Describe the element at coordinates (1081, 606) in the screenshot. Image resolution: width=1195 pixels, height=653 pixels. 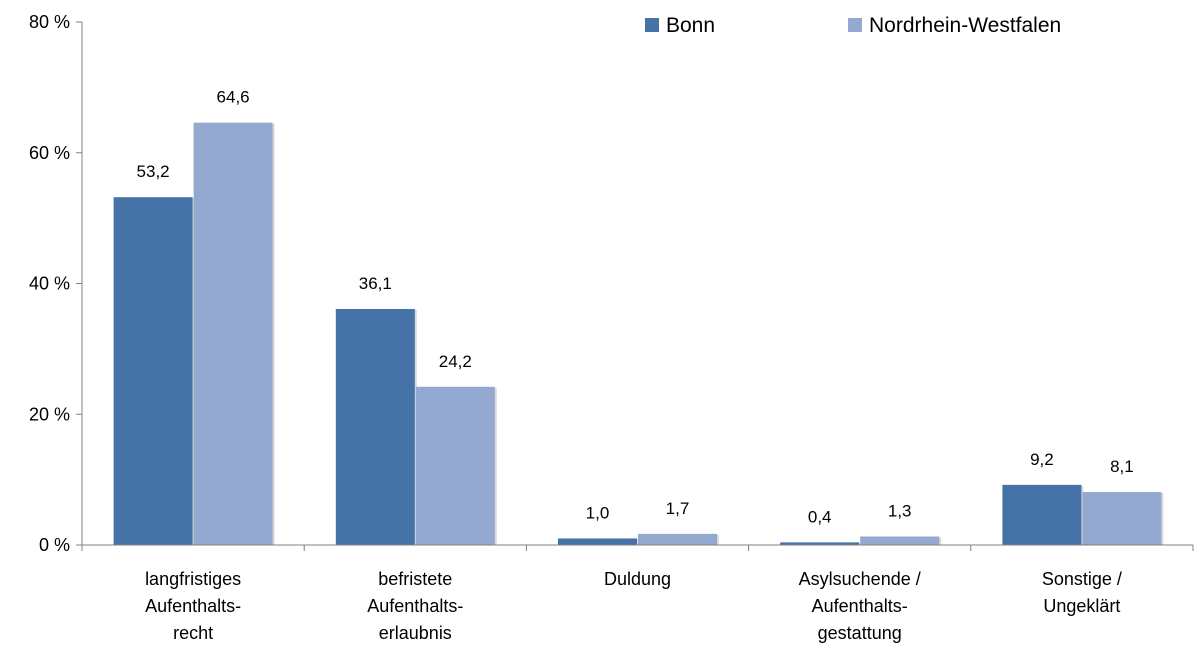
I see `category-label-line: Ungeklärt` at that location.